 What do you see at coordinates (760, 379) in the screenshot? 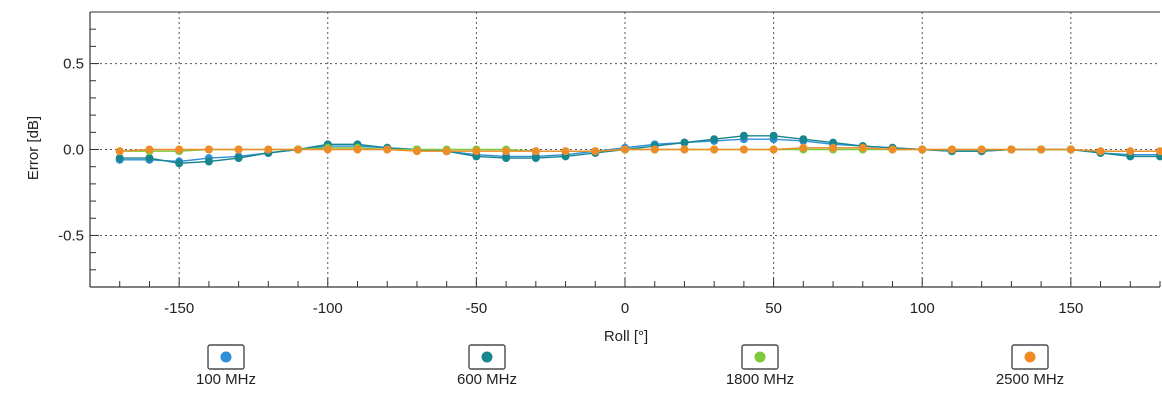
I see `legend-label: 1800 MHz` at bounding box center [760, 379].